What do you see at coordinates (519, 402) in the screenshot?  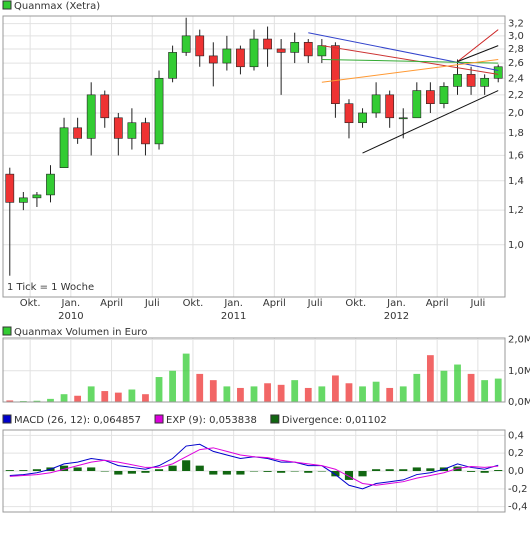 I see `y-tick-label: 0,0M` at bounding box center [519, 402].